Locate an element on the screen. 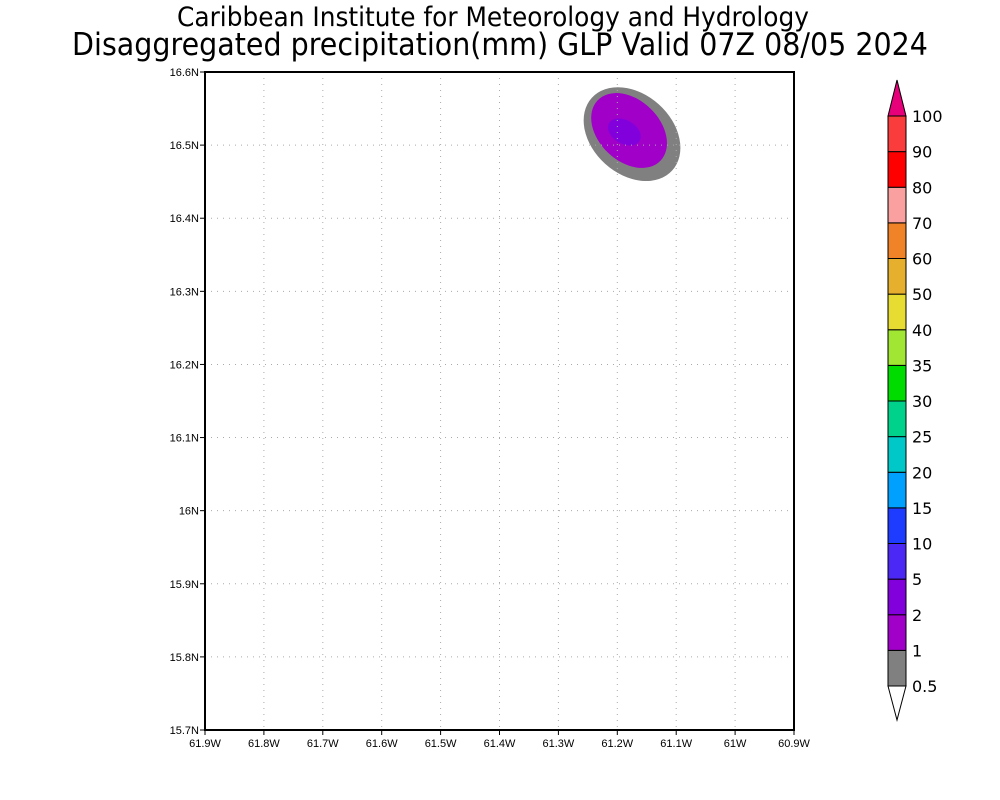 The width and height of the screenshot is (1000, 800). colorbar-over-arrow is located at coordinates (897, 98).